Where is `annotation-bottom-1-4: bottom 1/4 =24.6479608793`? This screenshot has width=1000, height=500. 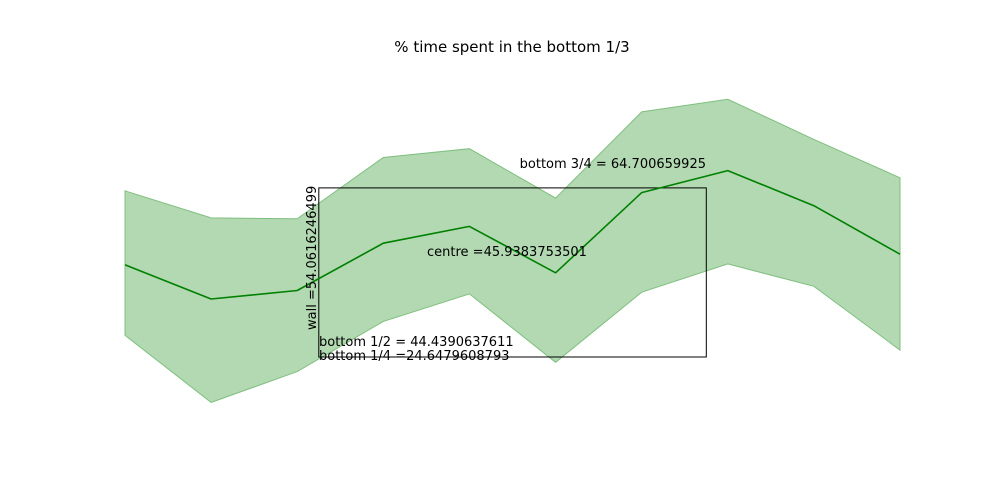
annotation-bottom-1-4: bottom 1/4 =24.6479608793 is located at coordinates (414, 356).